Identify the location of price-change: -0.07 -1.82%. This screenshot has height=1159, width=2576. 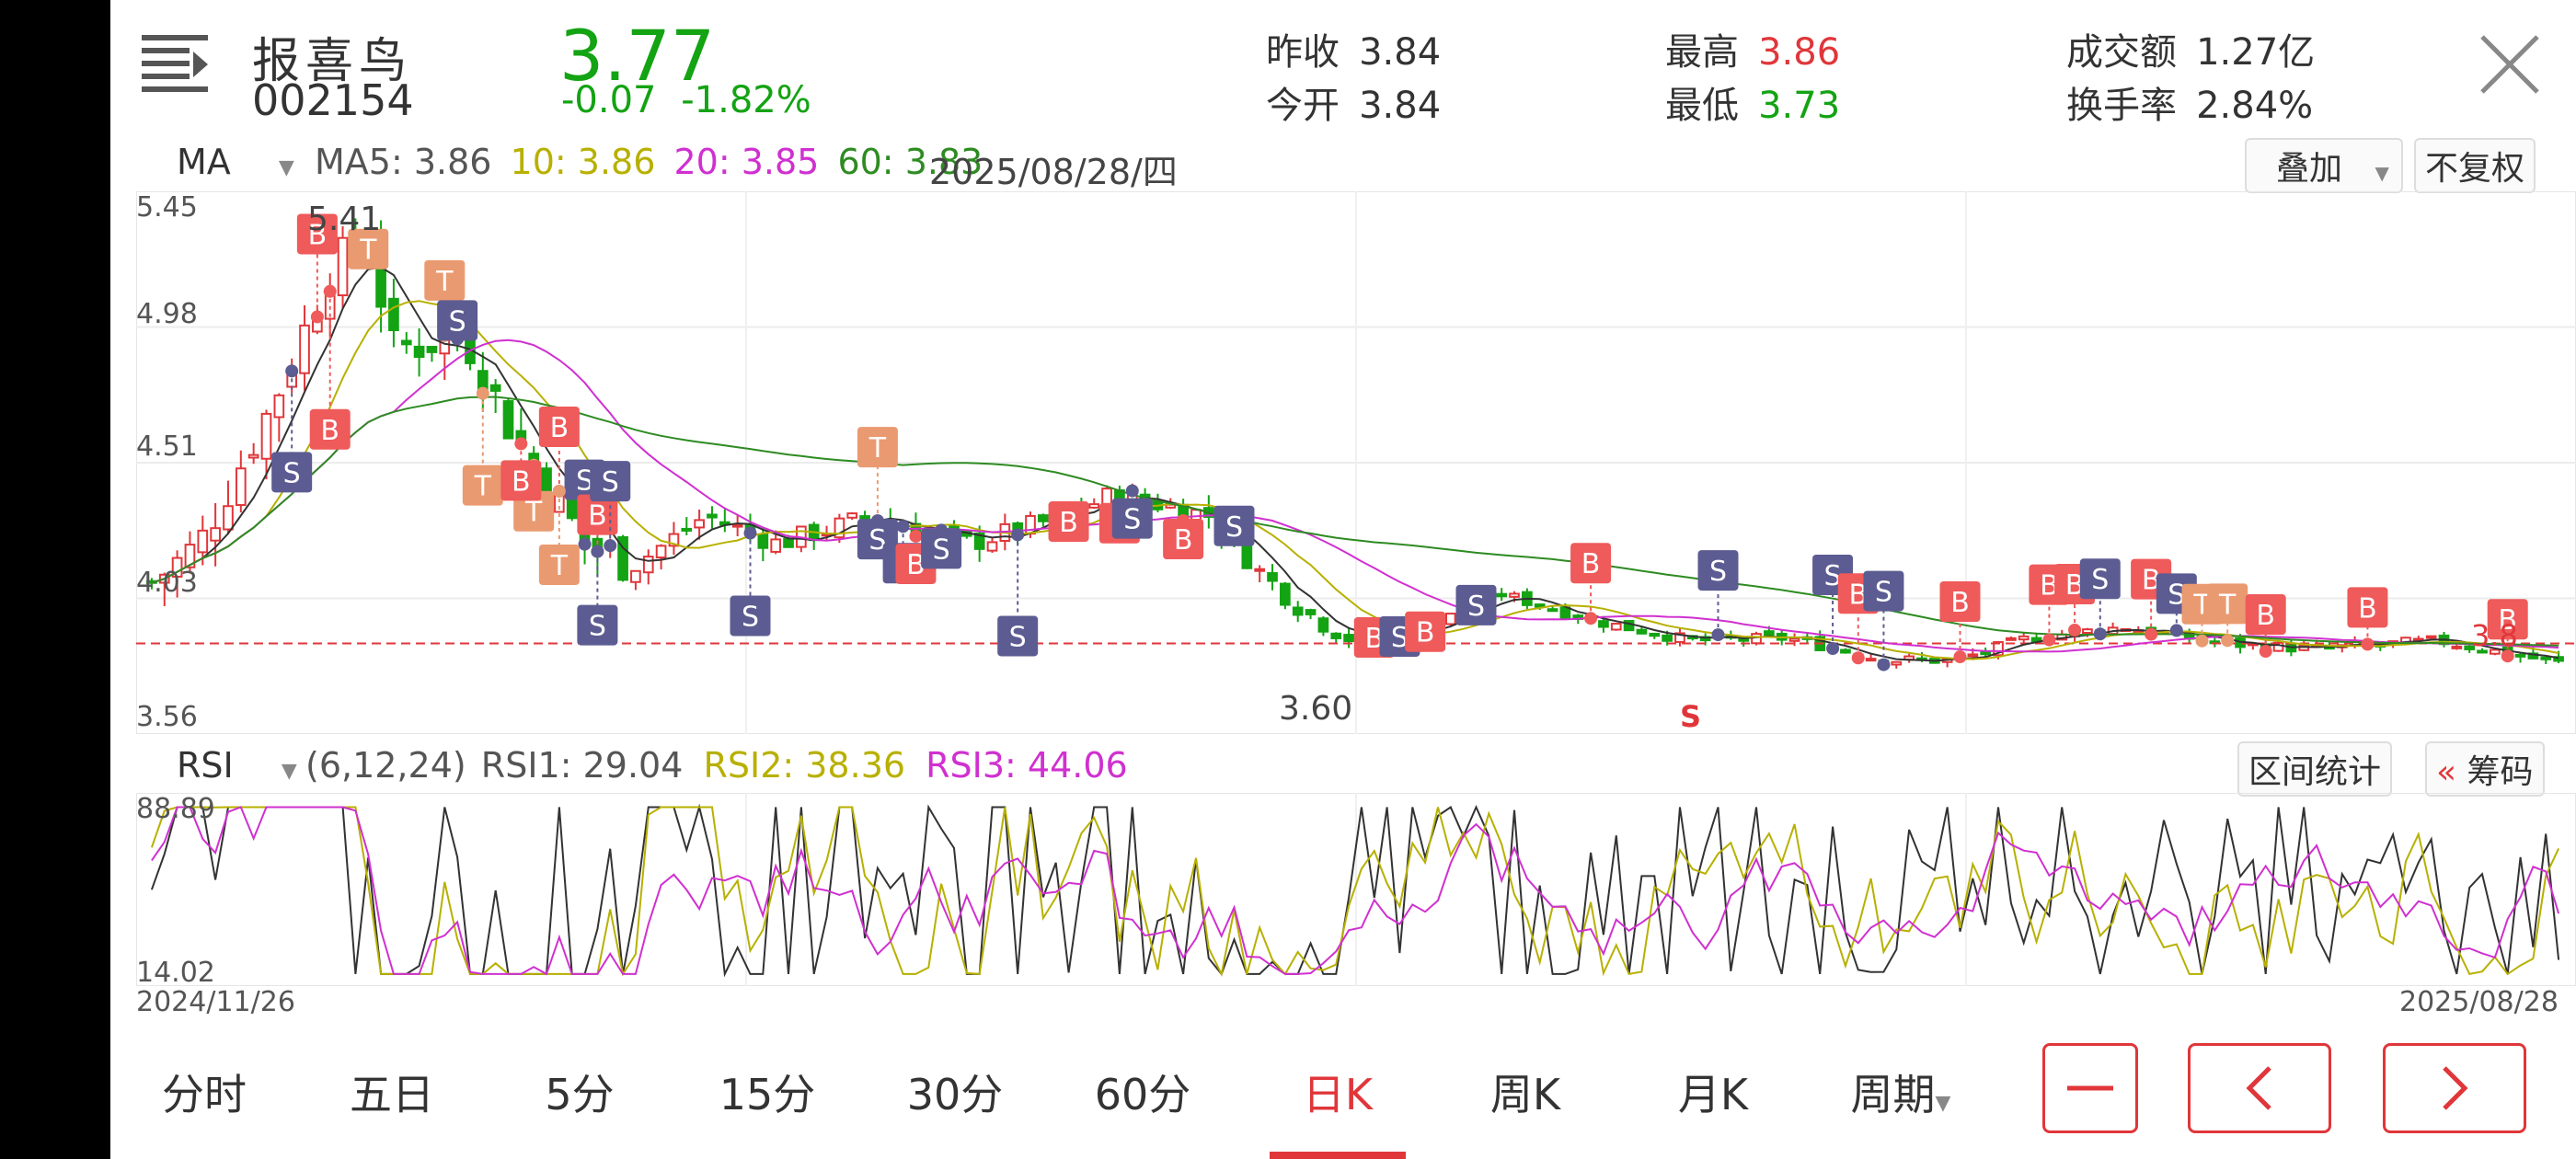
(686, 100).